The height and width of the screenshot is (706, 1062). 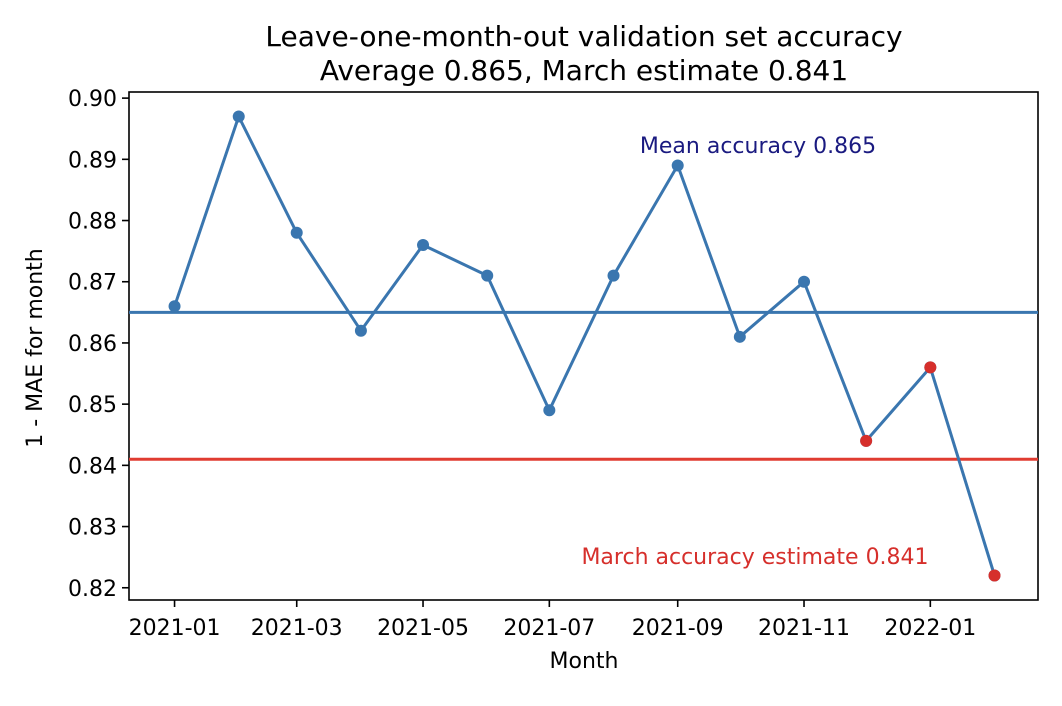 I want to click on y-tick-label: 0.86, so click(x=92, y=344).